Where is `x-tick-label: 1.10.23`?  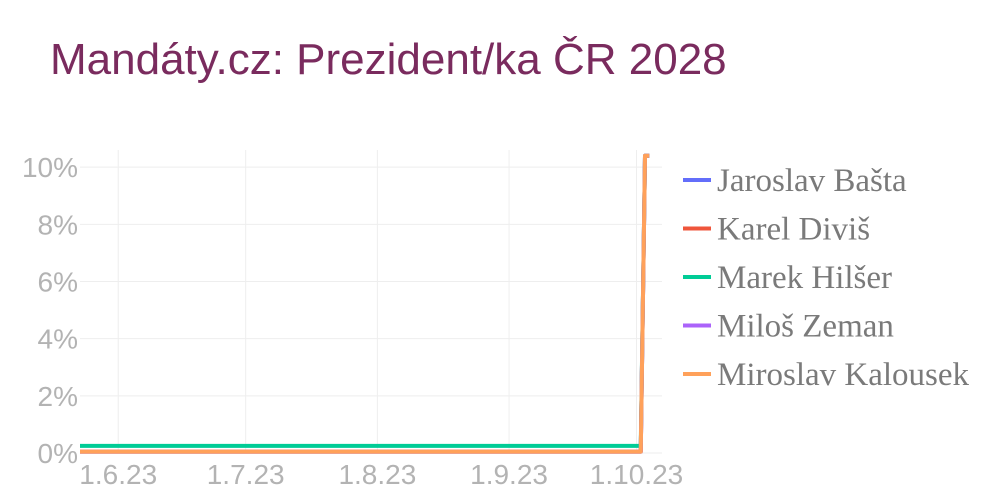 x-tick-label: 1.10.23 is located at coordinates (636, 474).